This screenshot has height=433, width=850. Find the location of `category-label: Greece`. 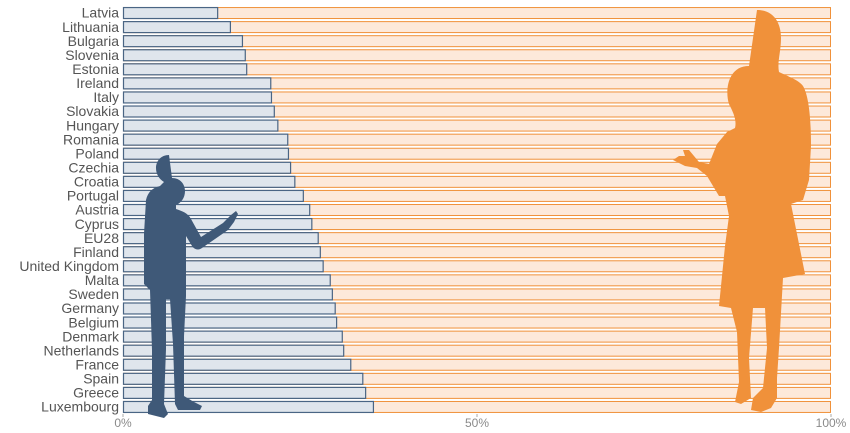

category-label: Greece is located at coordinates (96, 393).